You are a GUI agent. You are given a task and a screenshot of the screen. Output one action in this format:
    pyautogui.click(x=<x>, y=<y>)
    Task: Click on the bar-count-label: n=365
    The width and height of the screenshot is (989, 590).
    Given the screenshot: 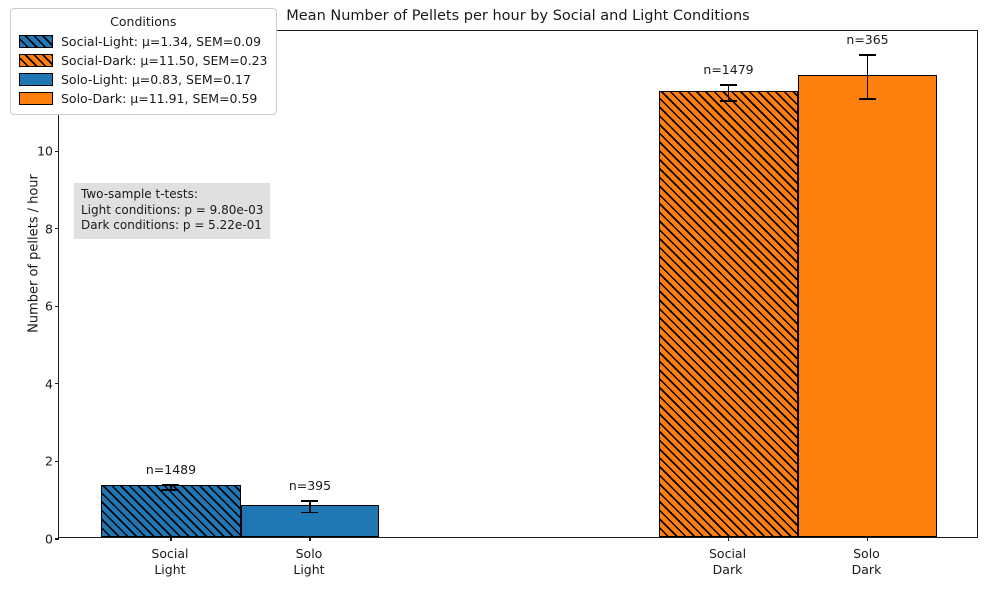 What is the action you would take?
    pyautogui.click(x=867, y=40)
    